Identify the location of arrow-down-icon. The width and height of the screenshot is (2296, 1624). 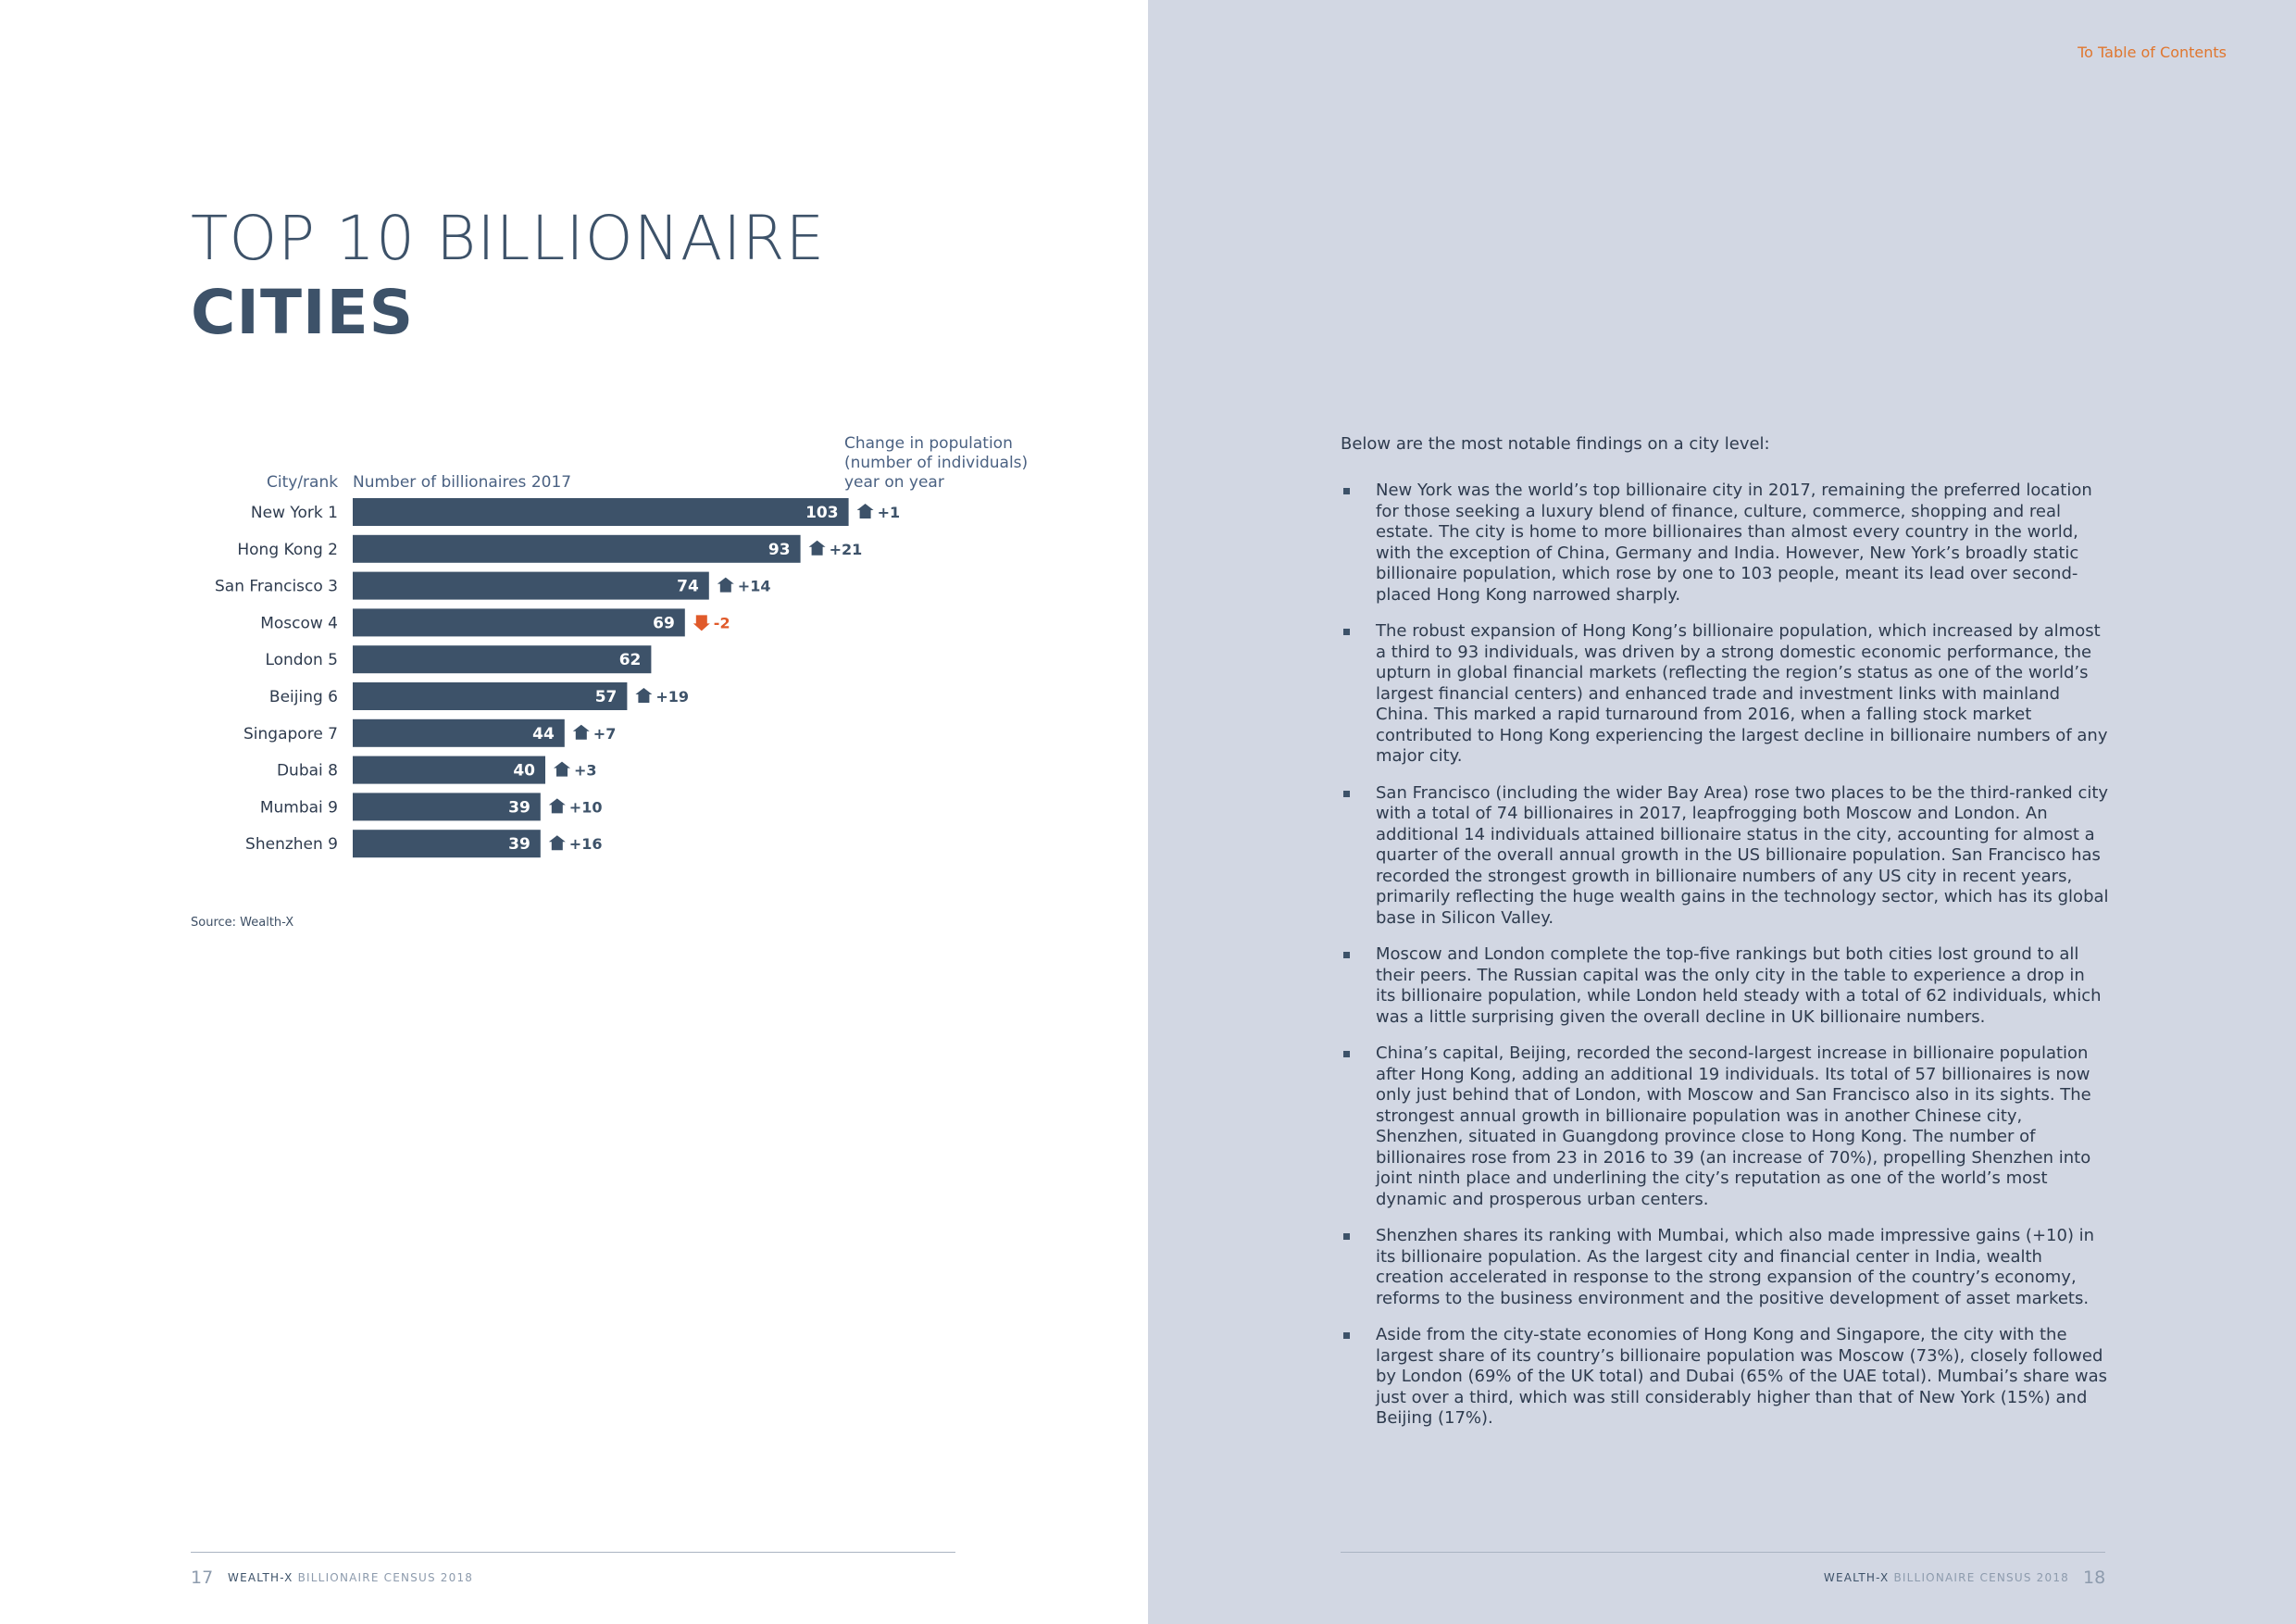
(701, 623).